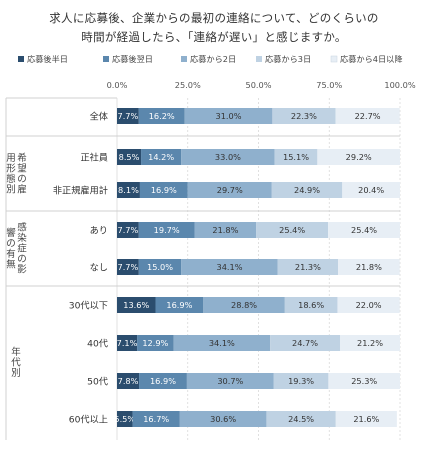 The height and width of the screenshot is (450, 428). I want to click on data-label: 29.2%, so click(359, 157).